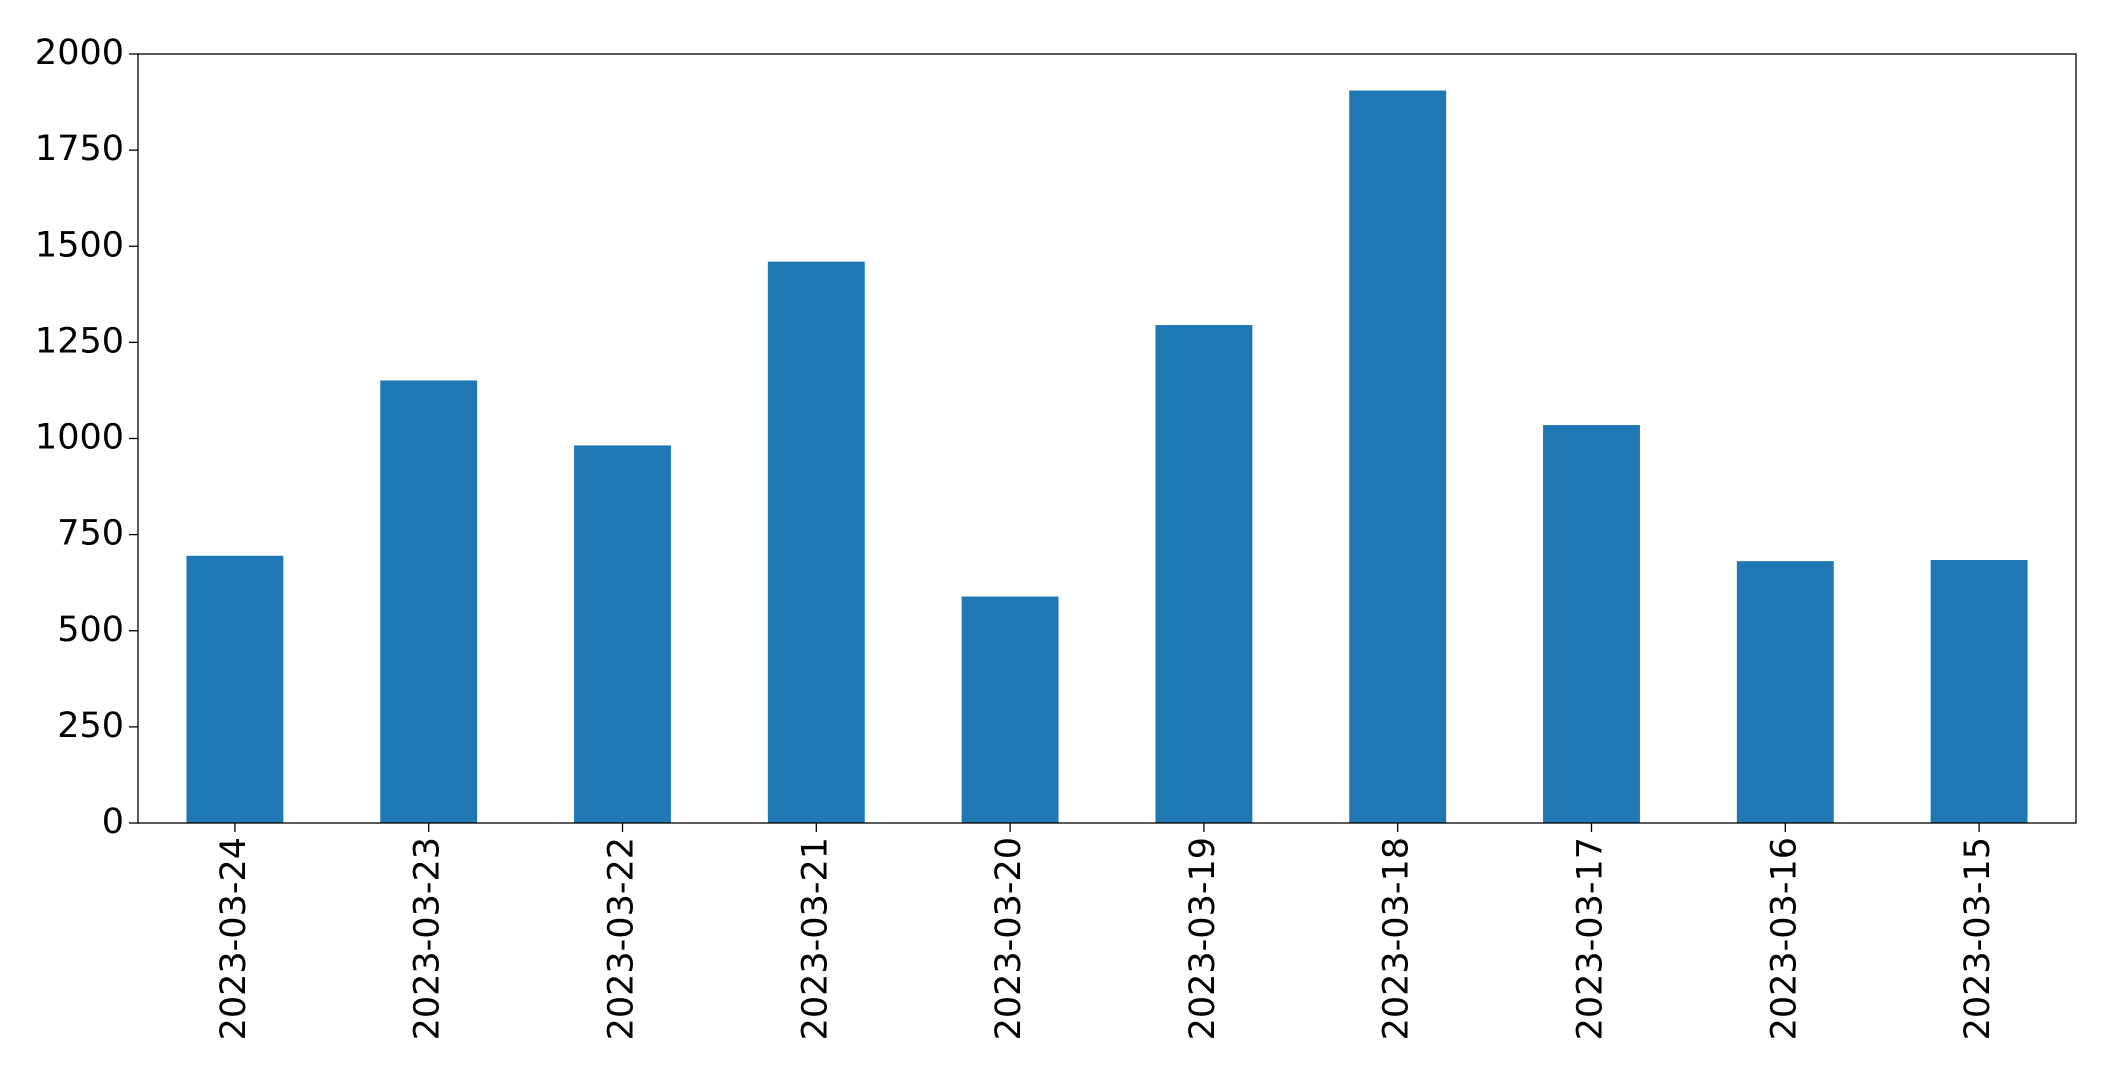 This screenshot has width=2115, height=1075. Describe the element at coordinates (815, 938) in the screenshot. I see `x-tick-label: 2023-03-21` at that location.